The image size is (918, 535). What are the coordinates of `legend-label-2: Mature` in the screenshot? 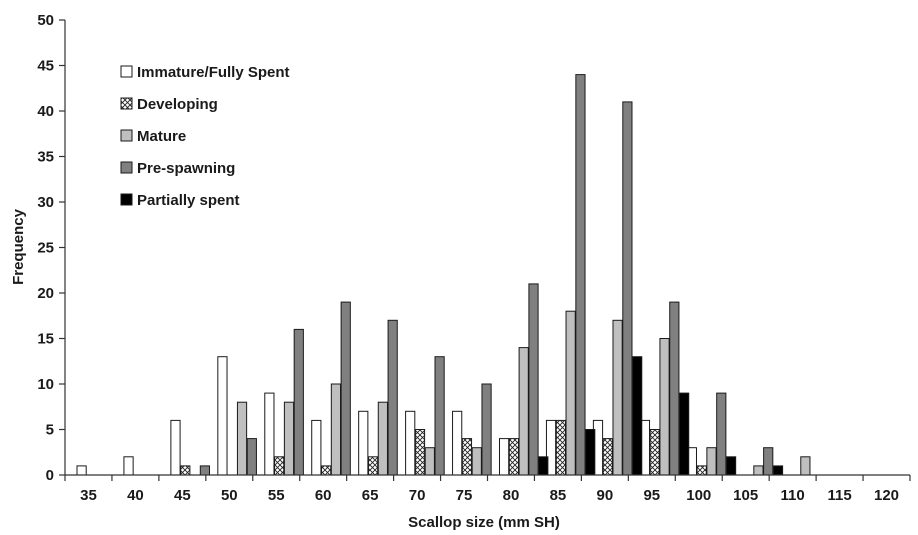 It's located at (161, 136).